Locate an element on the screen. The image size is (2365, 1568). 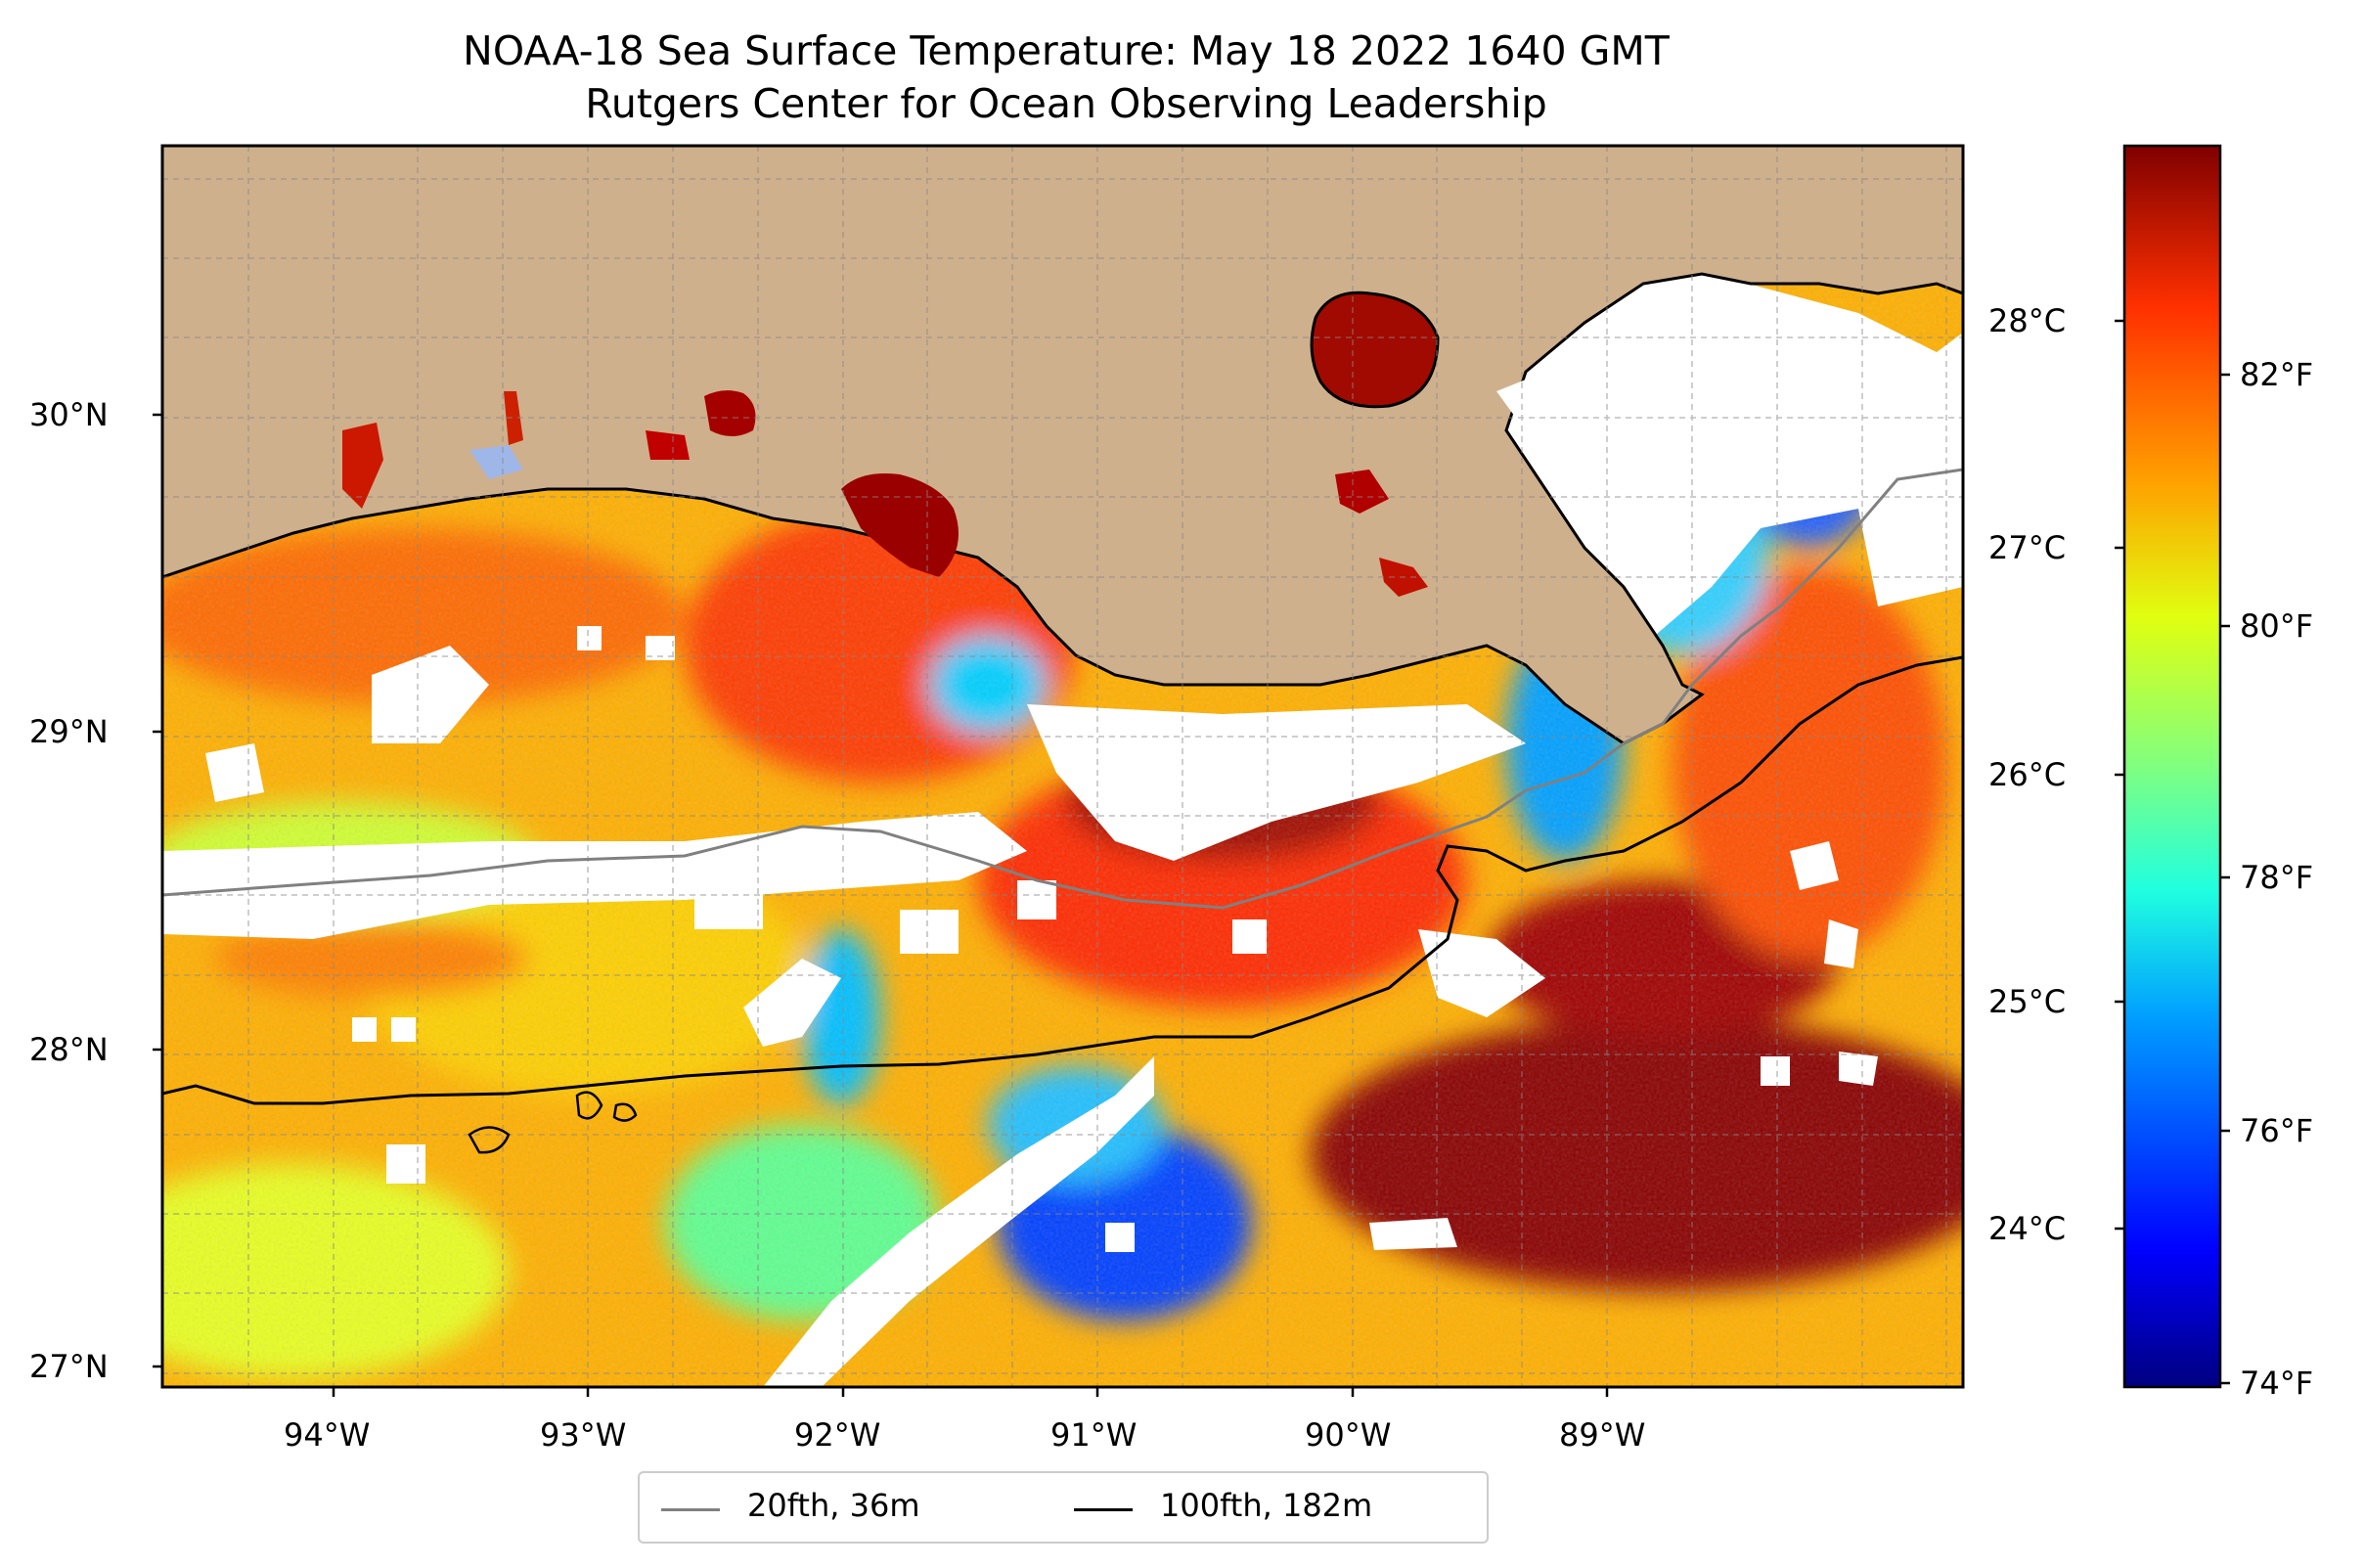
colorbar-fahrenheit-label: 78°F is located at coordinates (2277, 877).